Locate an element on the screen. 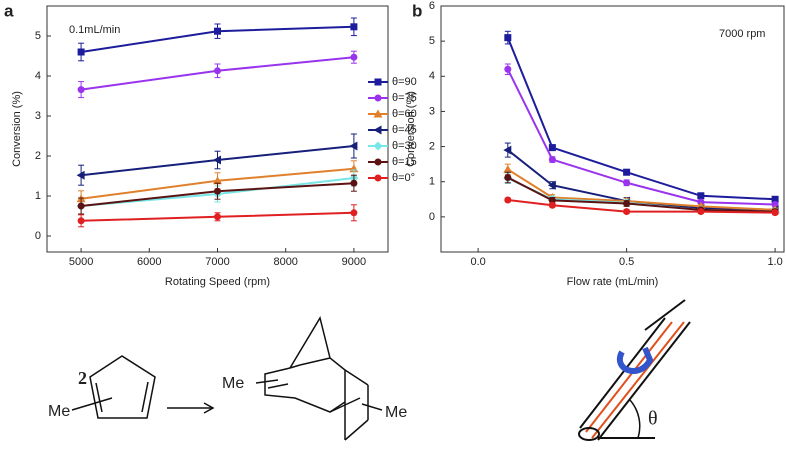 This screenshot has width=786, height=454. panel-label: a is located at coordinates (9, 10).